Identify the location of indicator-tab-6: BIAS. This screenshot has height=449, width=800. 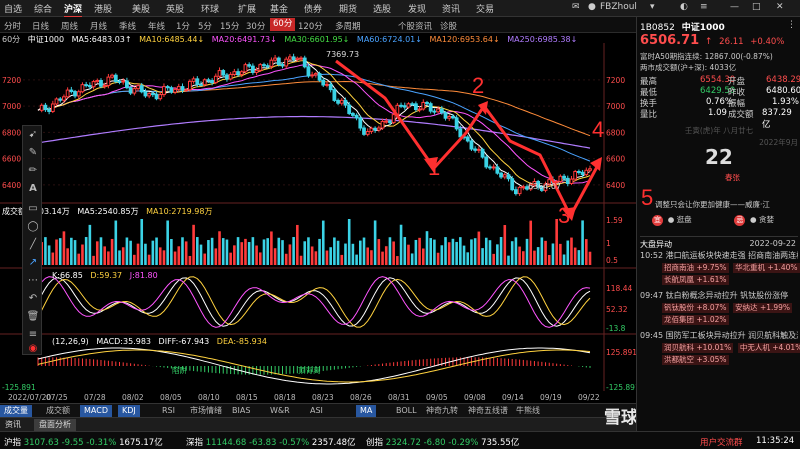
(241, 410).